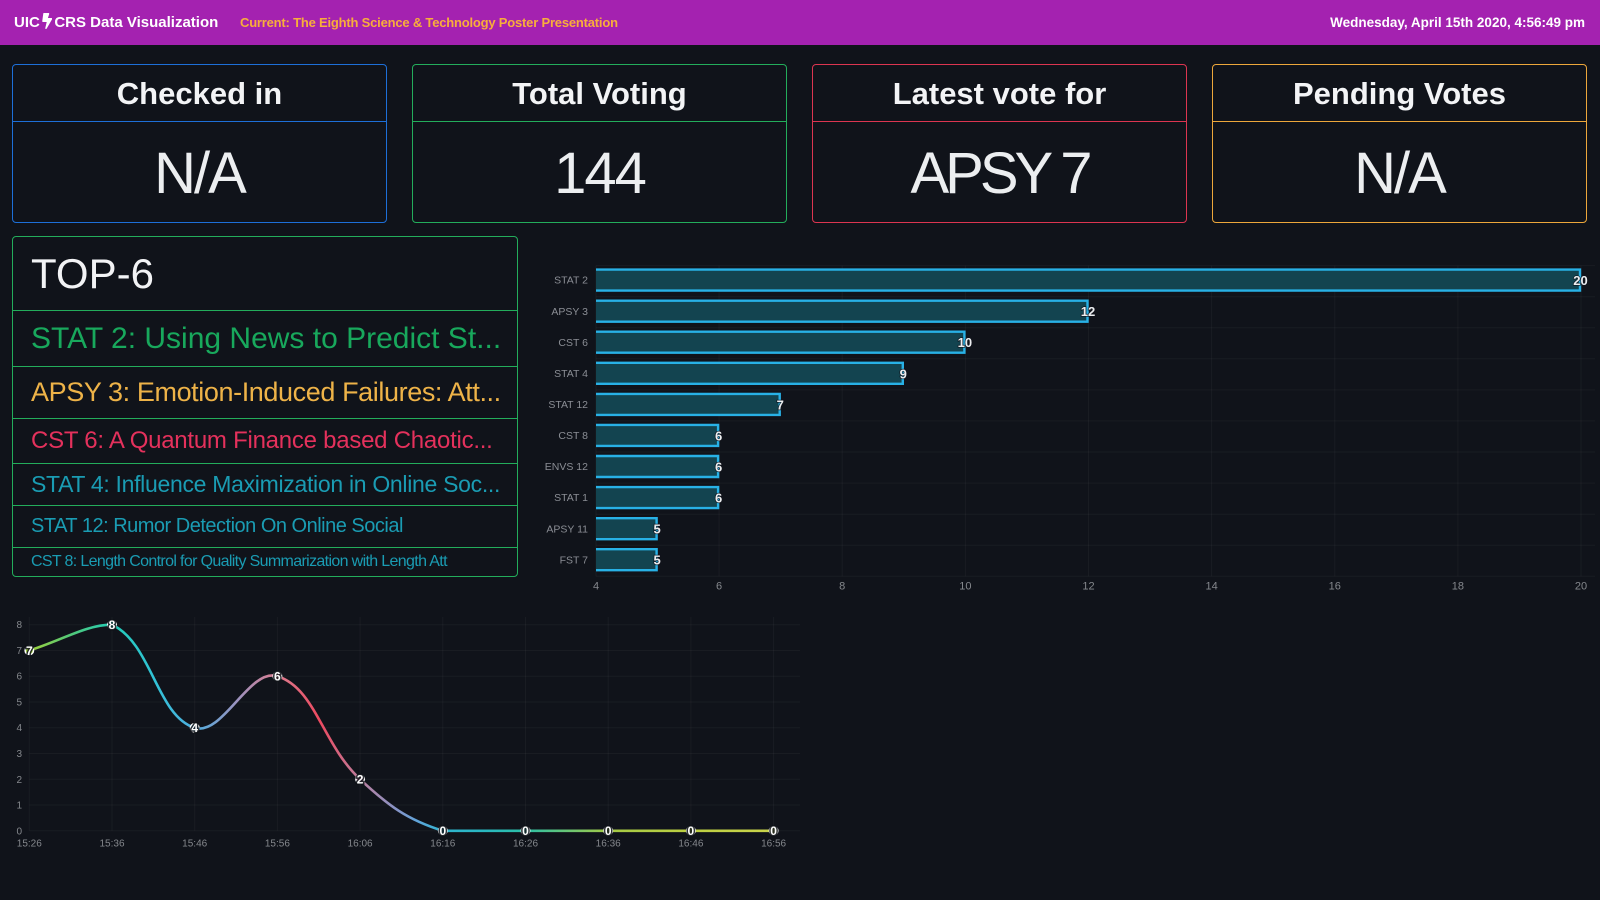 Image resolution: width=1600 pixels, height=900 pixels. What do you see at coordinates (571, 498) in the screenshot?
I see `svg-text: STAT 1` at bounding box center [571, 498].